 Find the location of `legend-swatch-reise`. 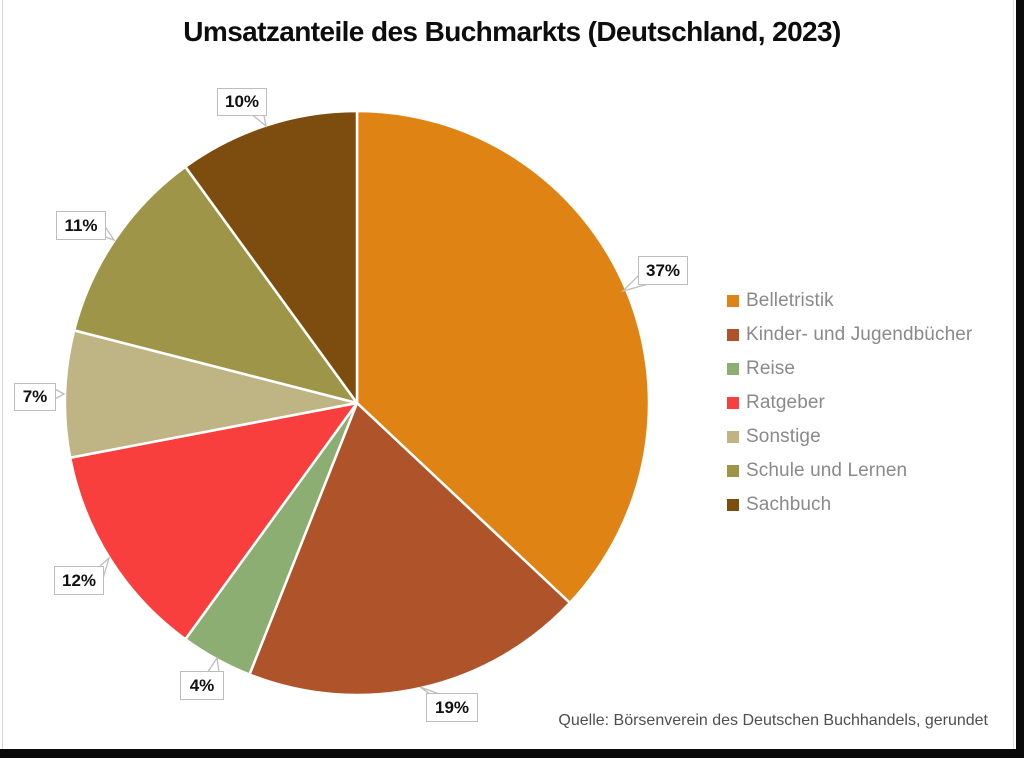

legend-swatch-reise is located at coordinates (733, 369).